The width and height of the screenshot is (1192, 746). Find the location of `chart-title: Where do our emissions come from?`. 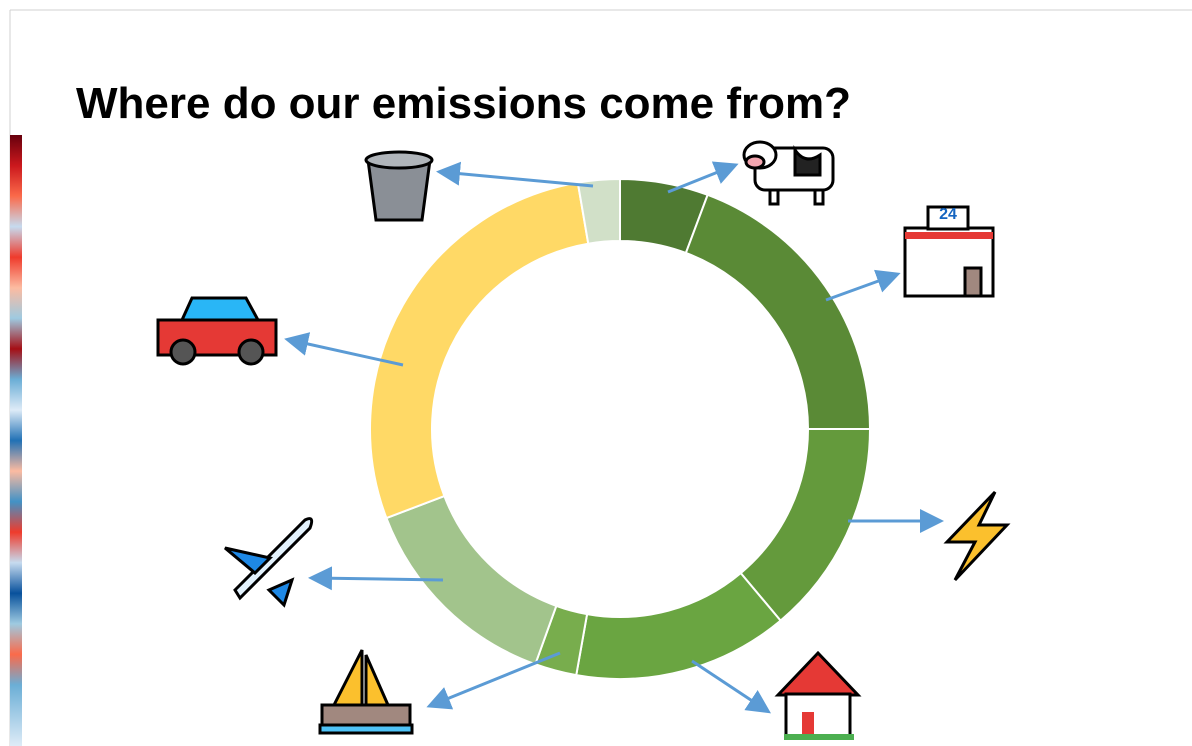

chart-title: Where do our emissions come from? is located at coordinates (463, 103).